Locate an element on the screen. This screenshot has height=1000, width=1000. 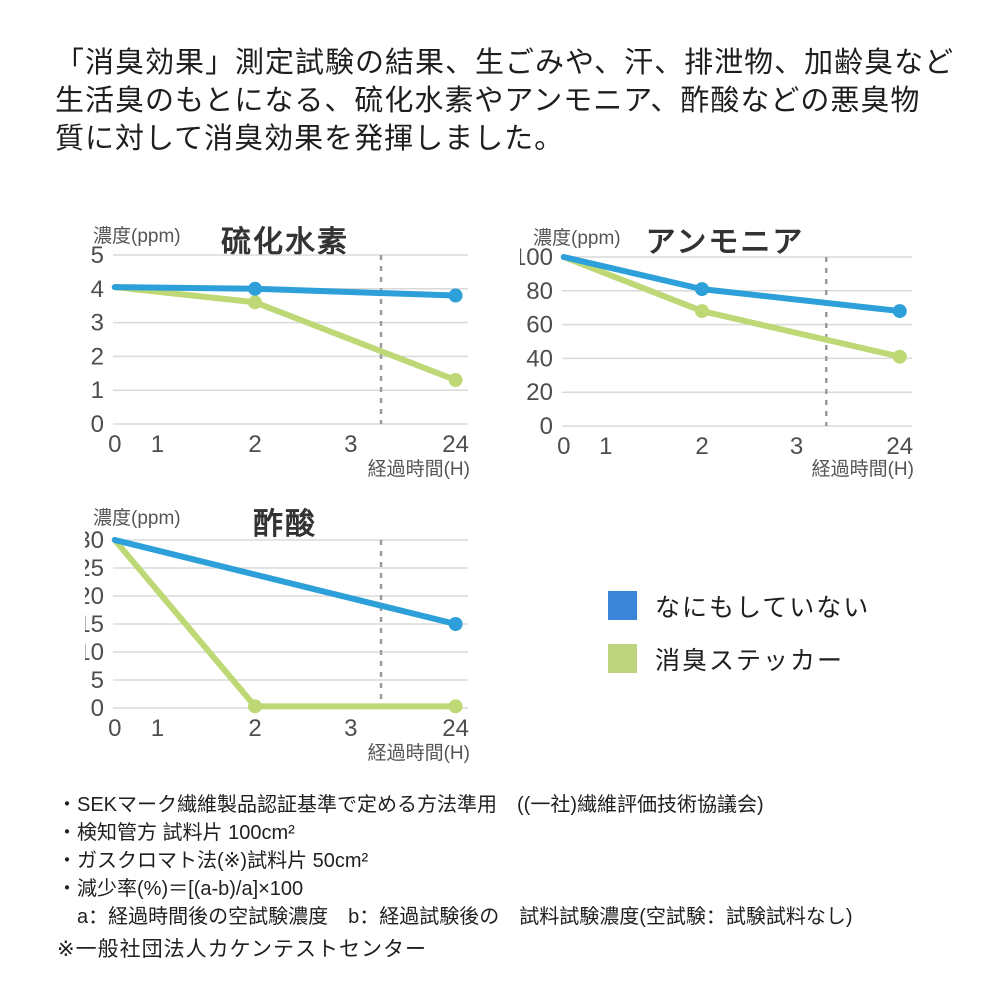
footnote-line: ・減少率(%)＝[(a-b)/a]×100 is located at coordinates (180, 889).